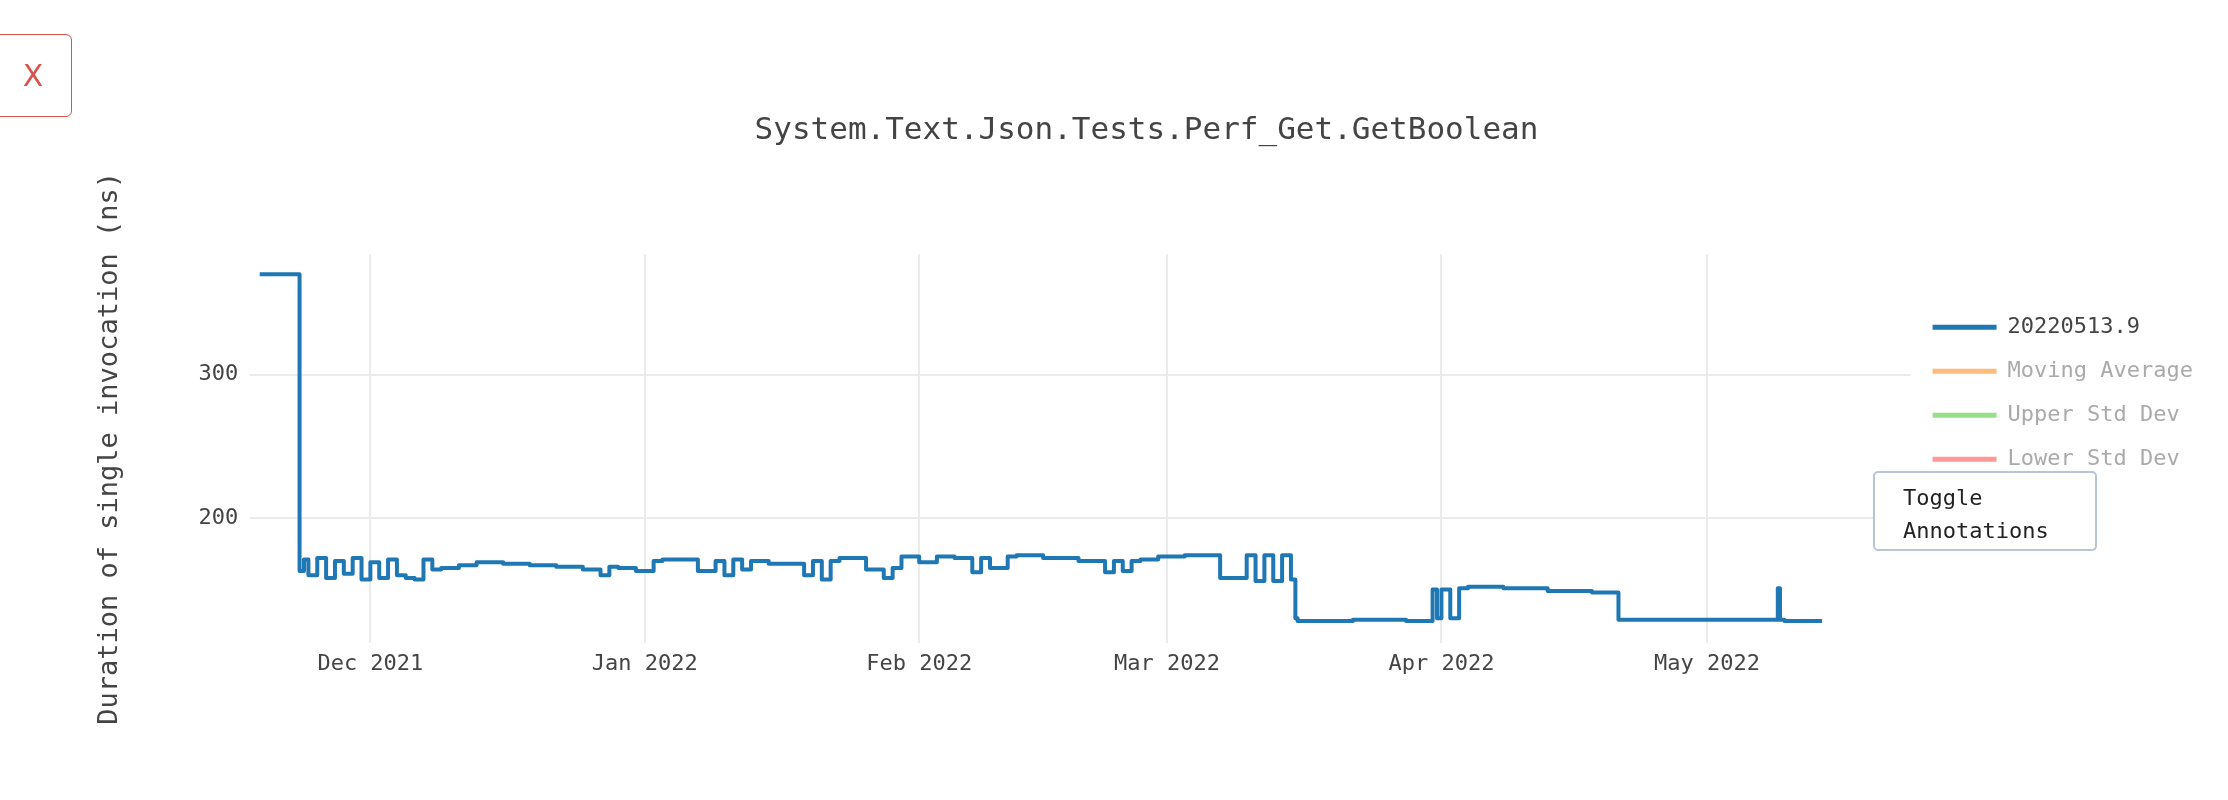  What do you see at coordinates (1985, 511) in the screenshot?
I see `toggle-annotations-button: Toggle Annotations` at bounding box center [1985, 511].